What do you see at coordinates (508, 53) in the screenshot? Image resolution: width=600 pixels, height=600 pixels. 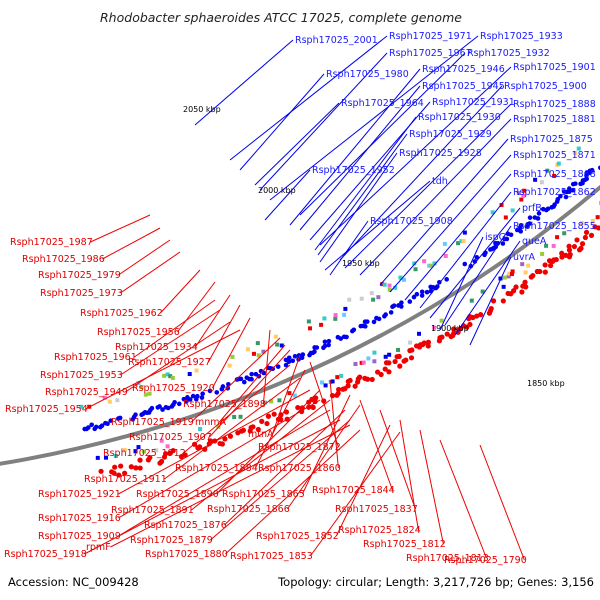 I see `gene-label: Rsph17025_1932` at bounding box center [508, 53].